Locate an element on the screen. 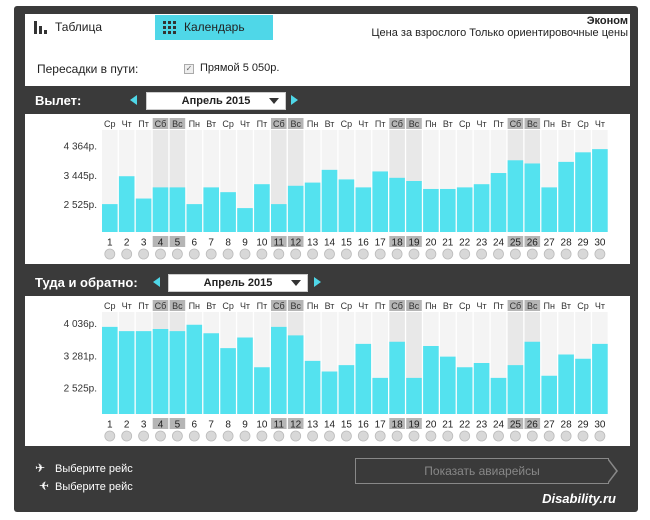 The image size is (650, 520). date-label: 21 is located at coordinates (448, 425).